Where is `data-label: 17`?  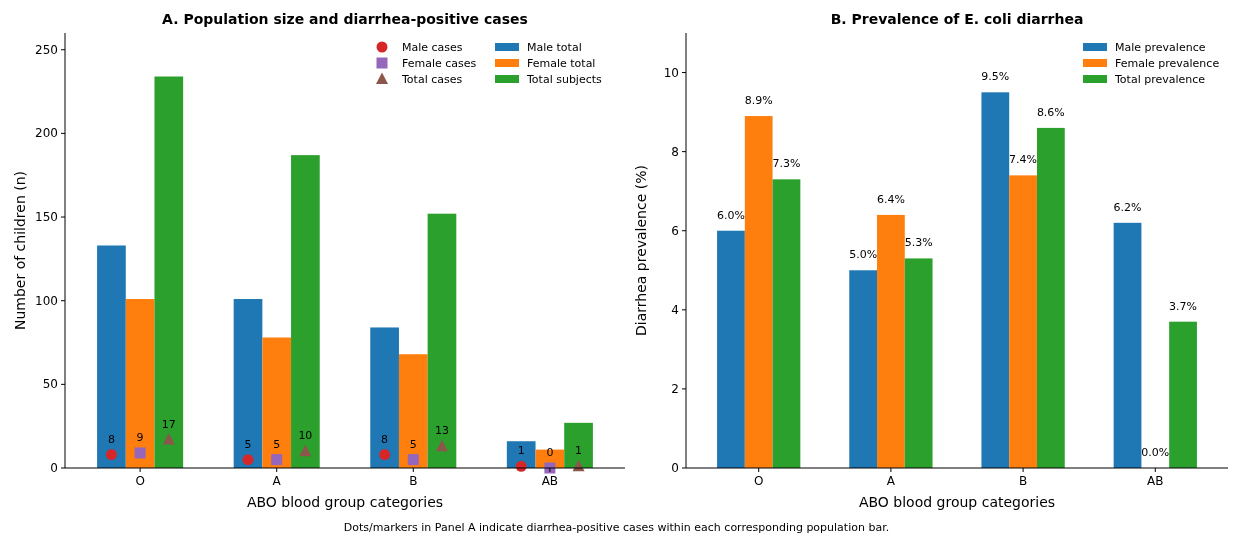 data-label: 17 is located at coordinates (168, 424).